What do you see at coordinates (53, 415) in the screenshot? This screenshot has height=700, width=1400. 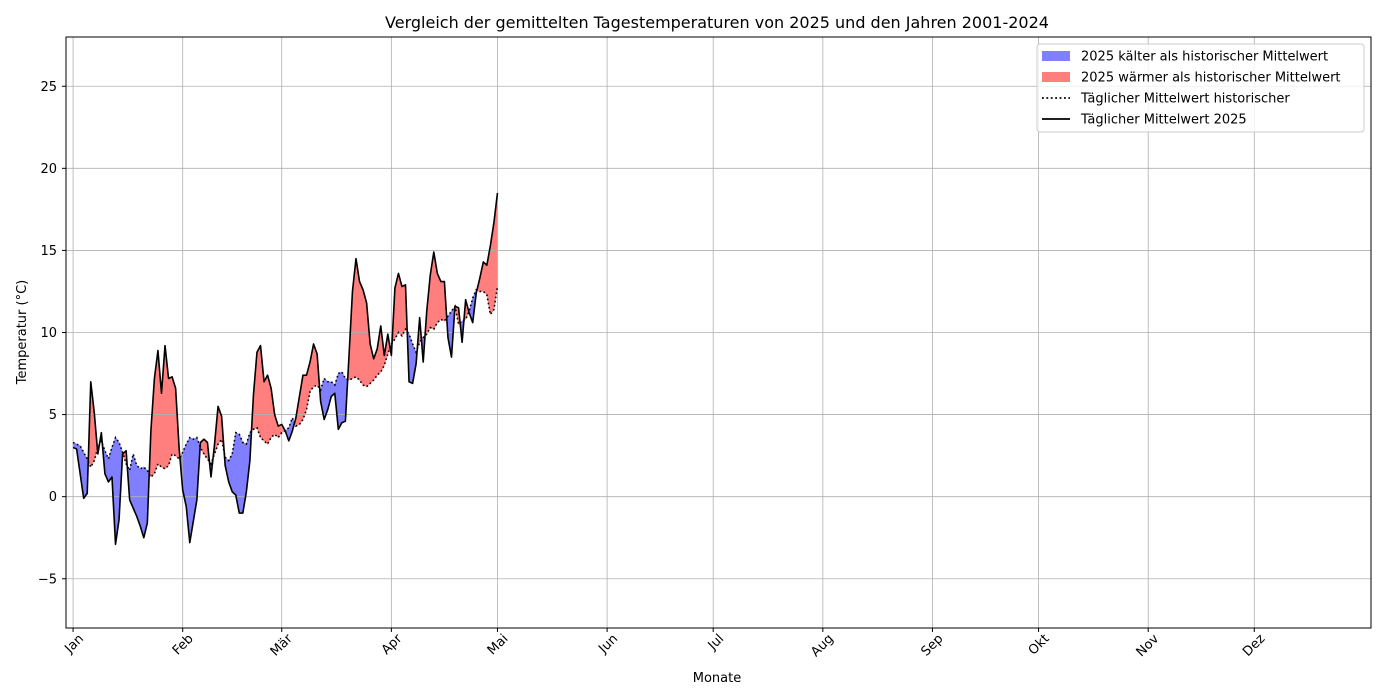 I see `y-tick-label: 5` at bounding box center [53, 415].